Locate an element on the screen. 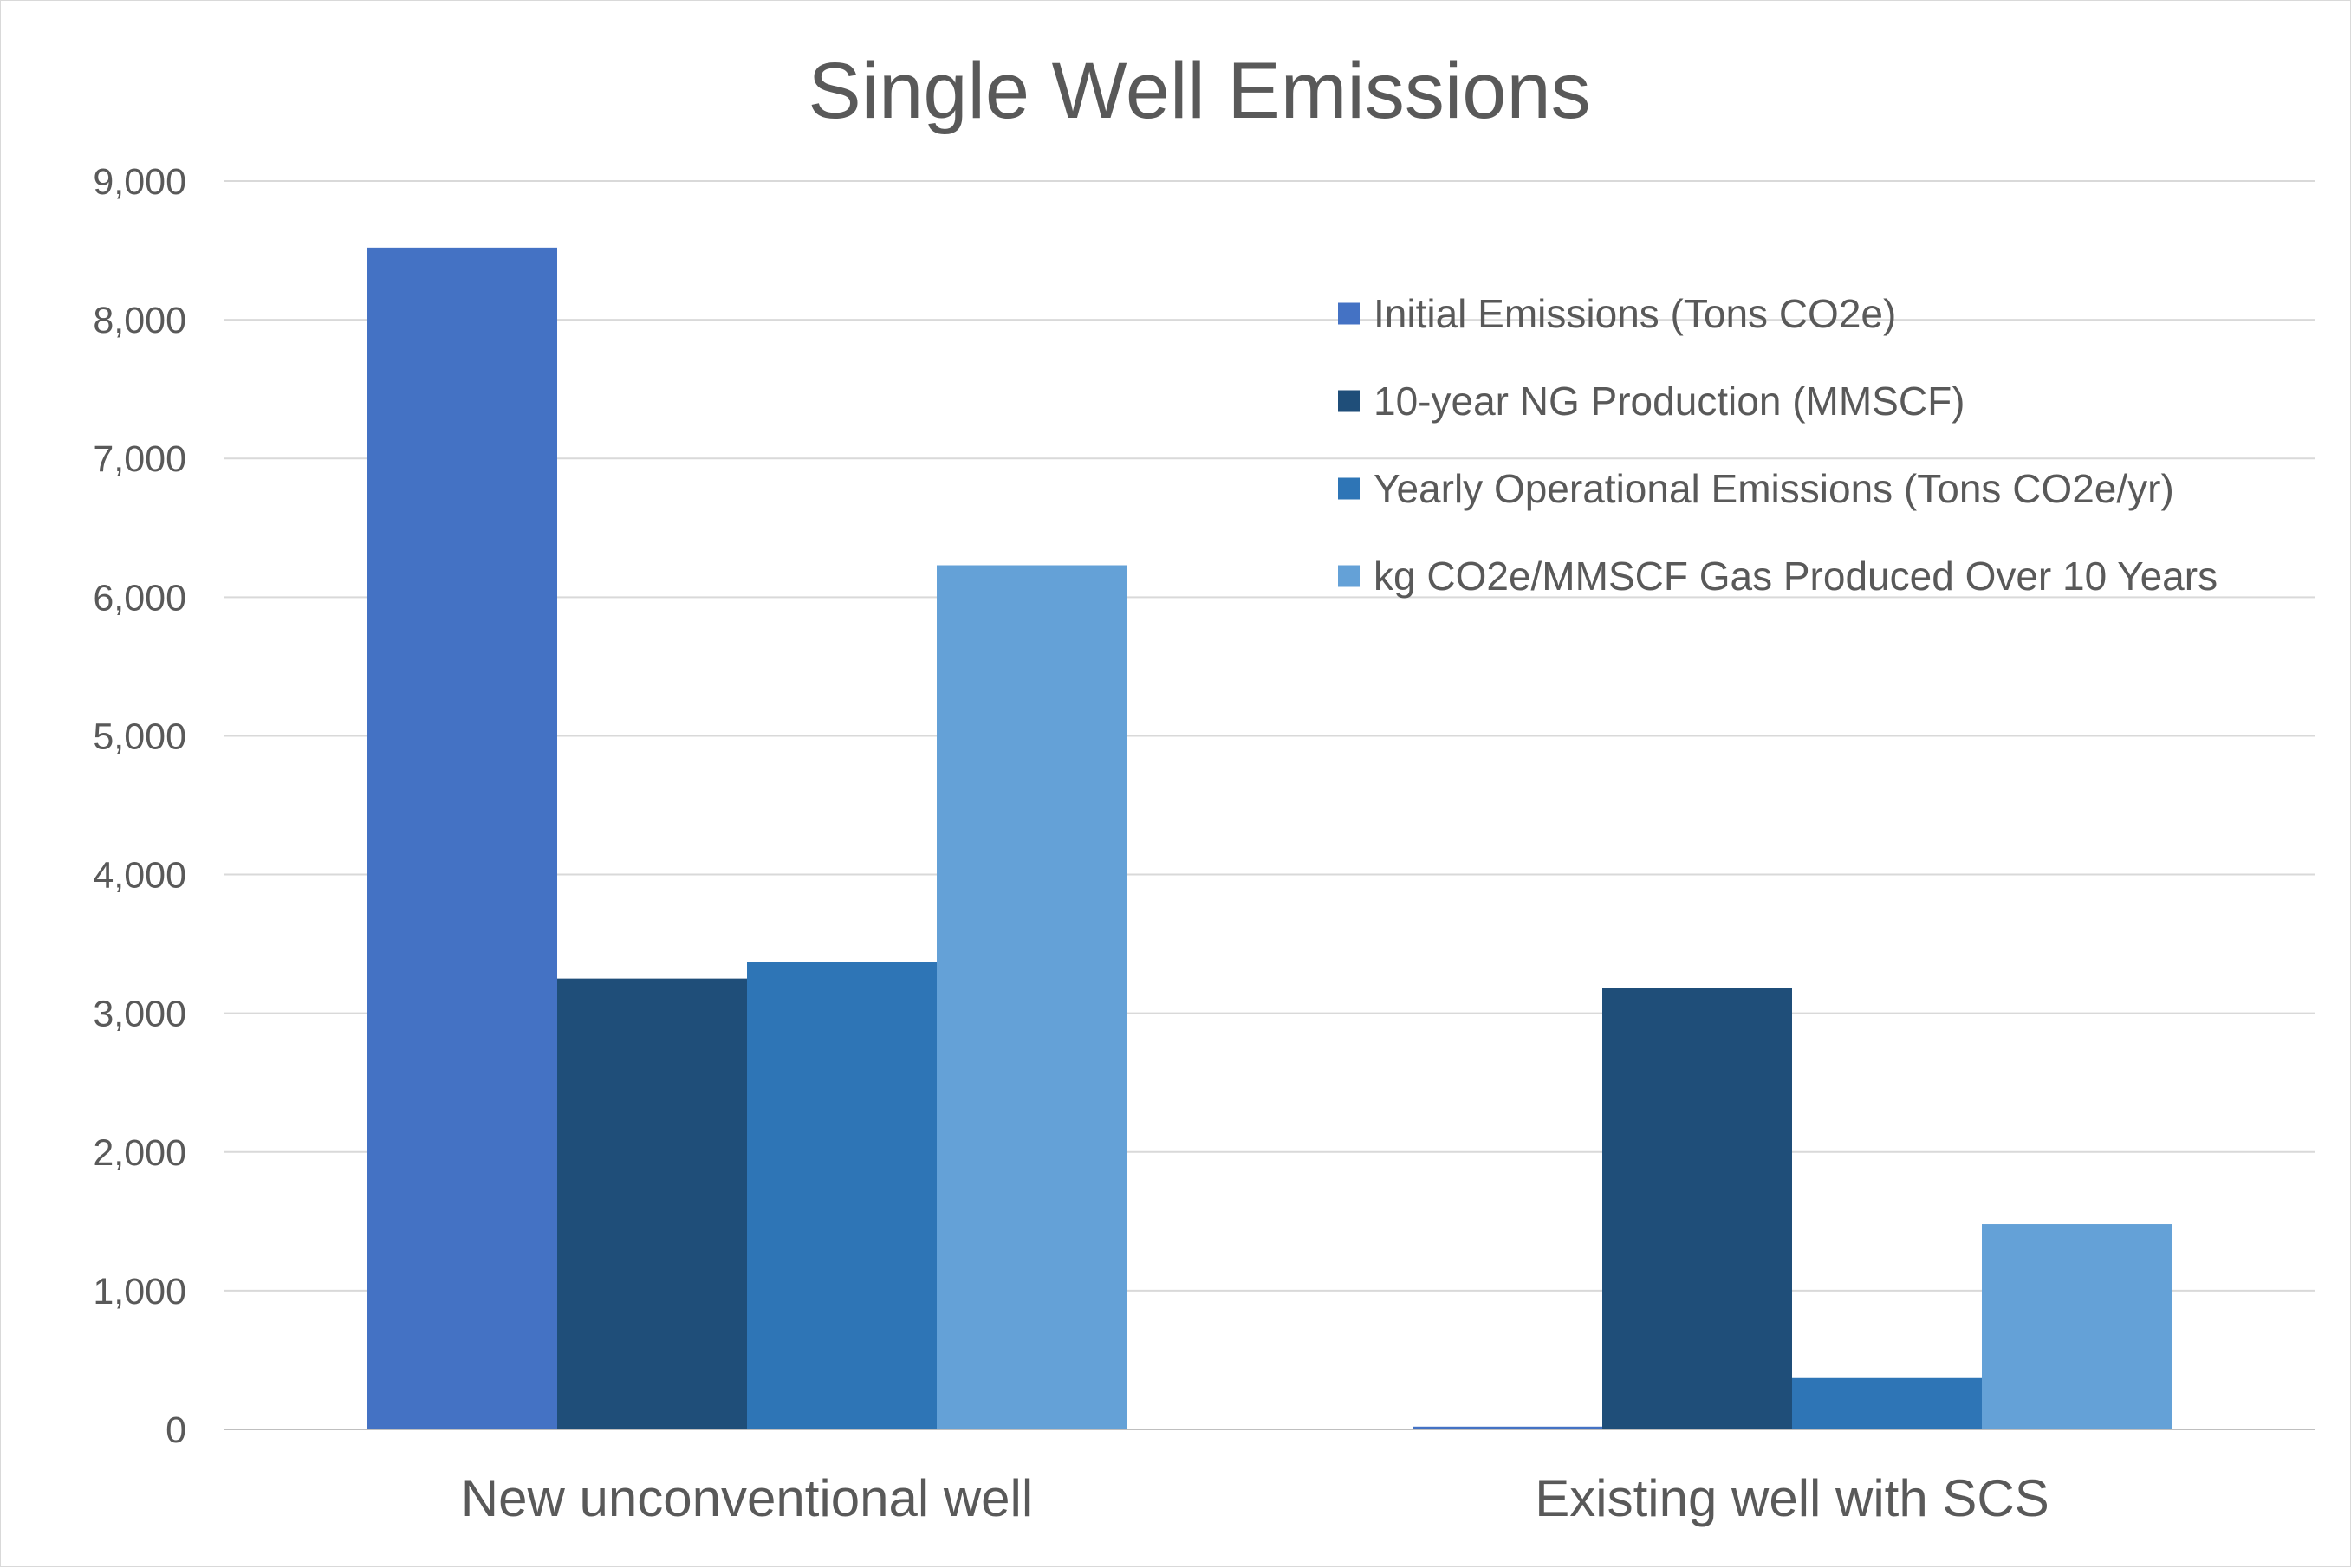  y-tick-label: 4,000 is located at coordinates (139, 876).